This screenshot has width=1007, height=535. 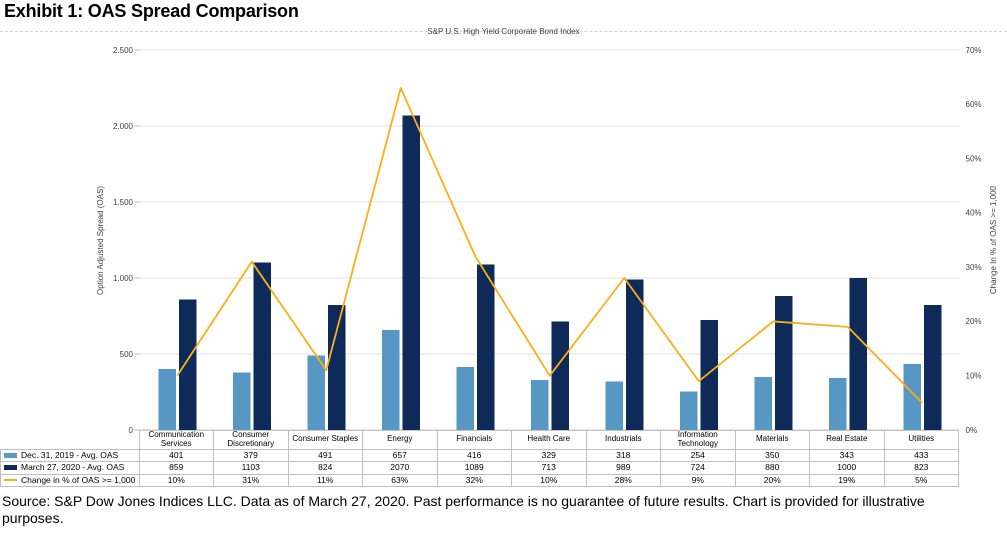 I want to click on right-axis-tick-label: 10%, so click(x=974, y=376).